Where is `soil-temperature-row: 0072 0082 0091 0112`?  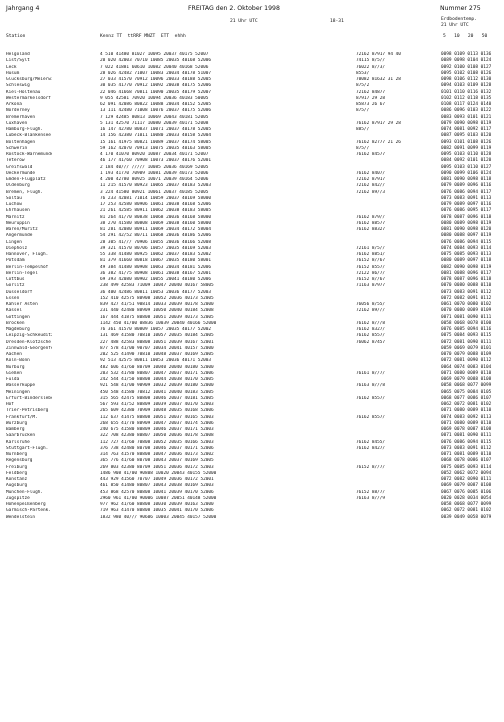 soil-temperature-row: 0072 0082 0091 0112 is located at coordinates (466, 298).